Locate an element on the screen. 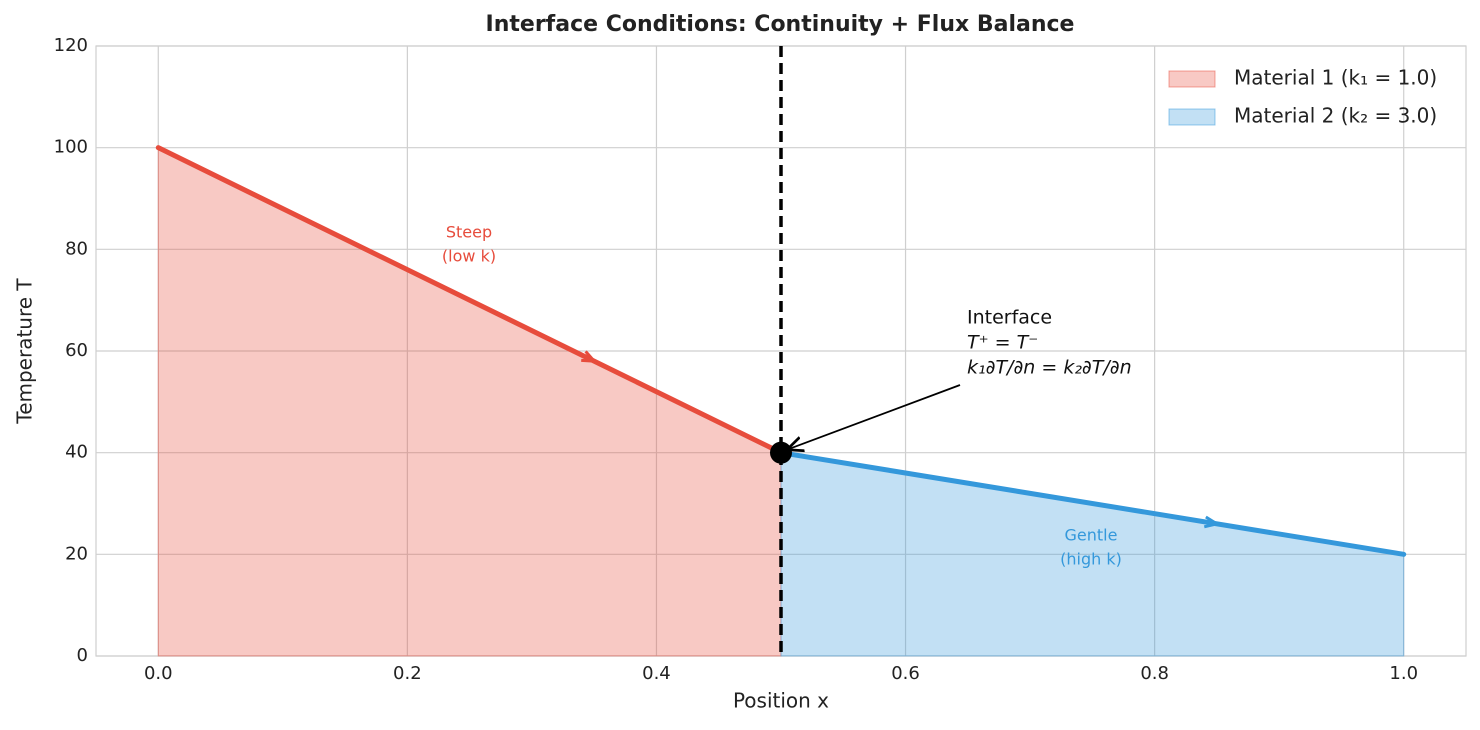 The width and height of the screenshot is (1480, 730). legend-label: Material 2 (k₂ = 3.0) is located at coordinates (1335, 116).